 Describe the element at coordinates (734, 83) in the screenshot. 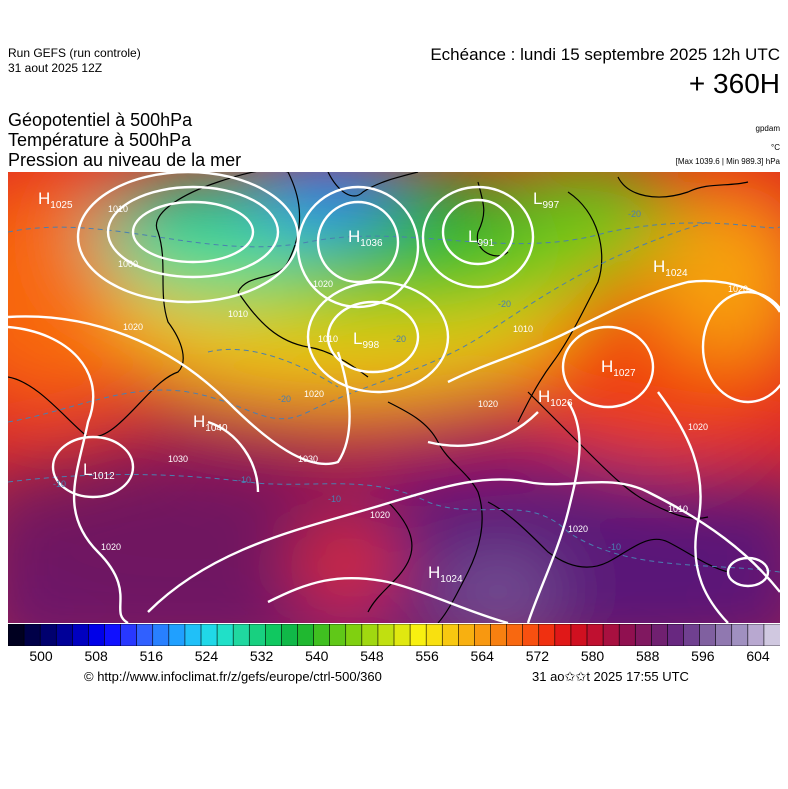

I see `forecast-horizon: + 360H` at that location.